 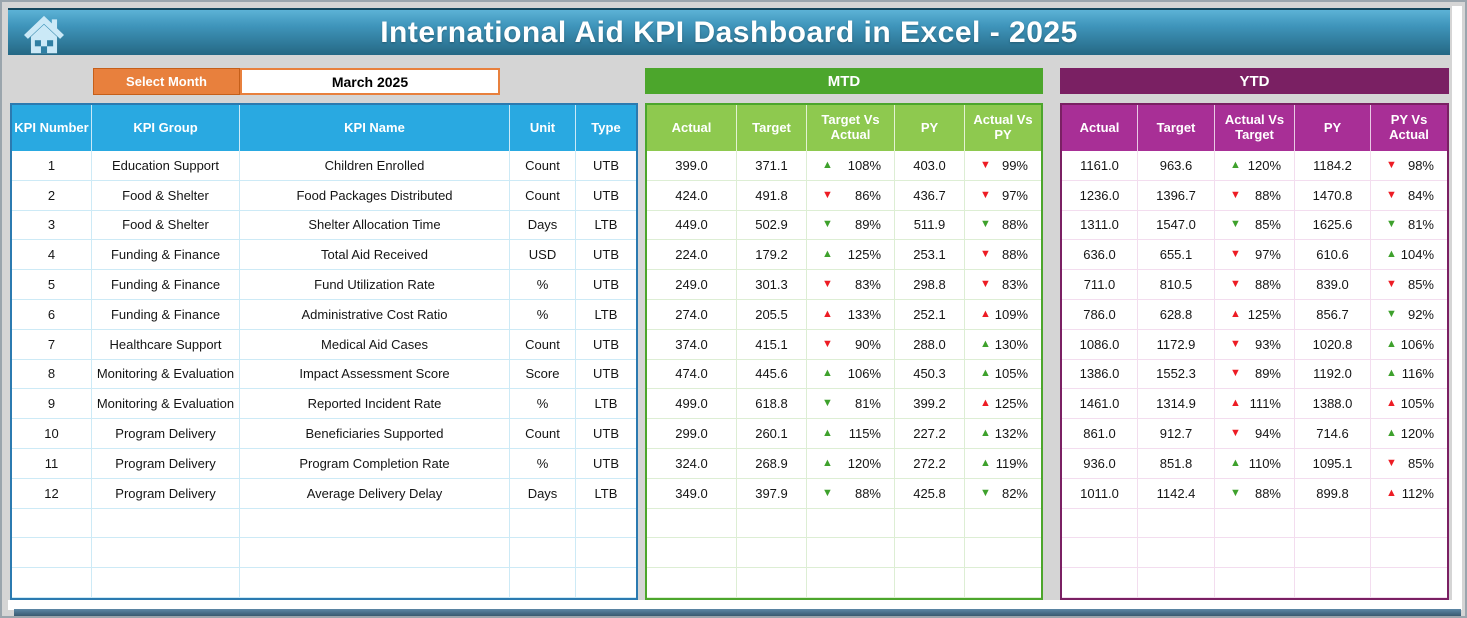 I want to click on mtd-actual-cell: 449.0, so click(x=692, y=225).